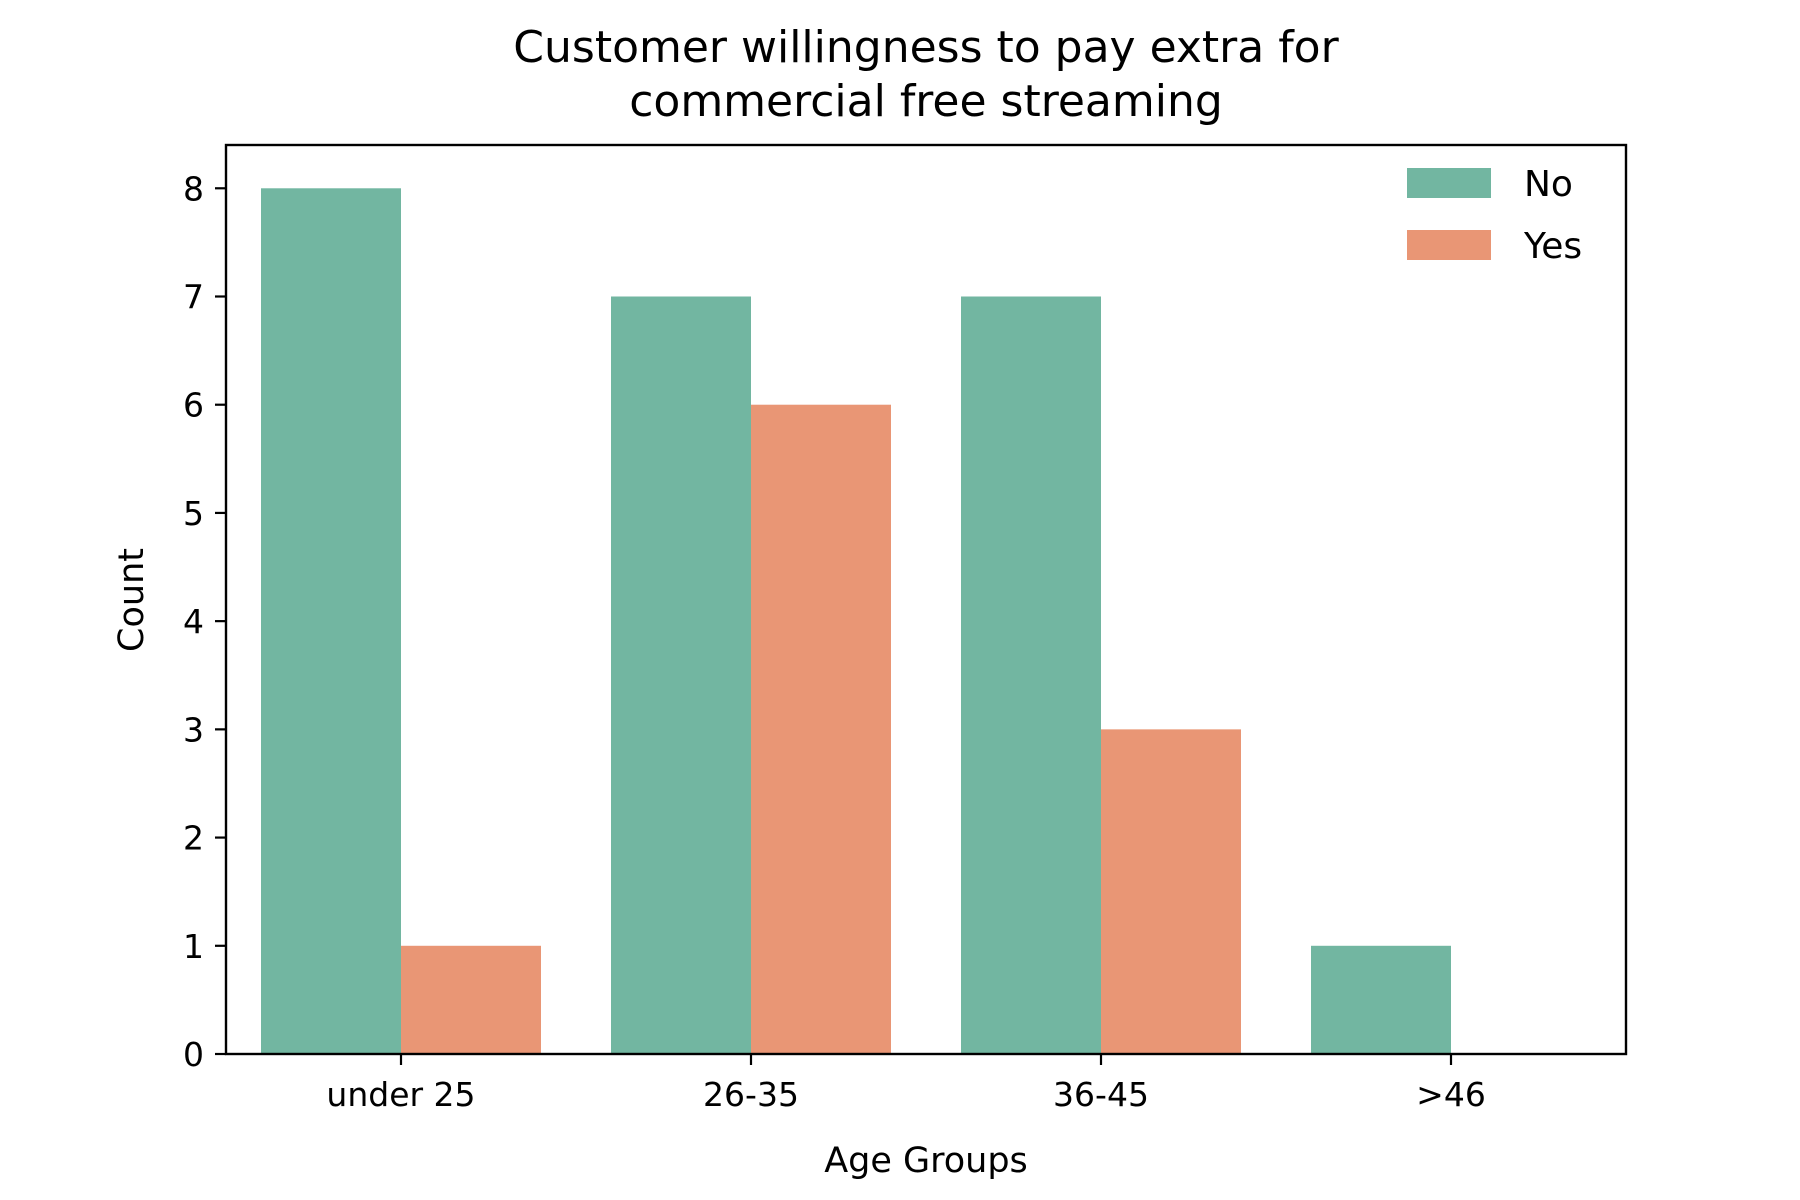 The width and height of the screenshot is (1800, 1200). Describe the element at coordinates (926, 47) in the screenshot. I see `chart-title-line-1: Customer willingness to pay extra for` at that location.